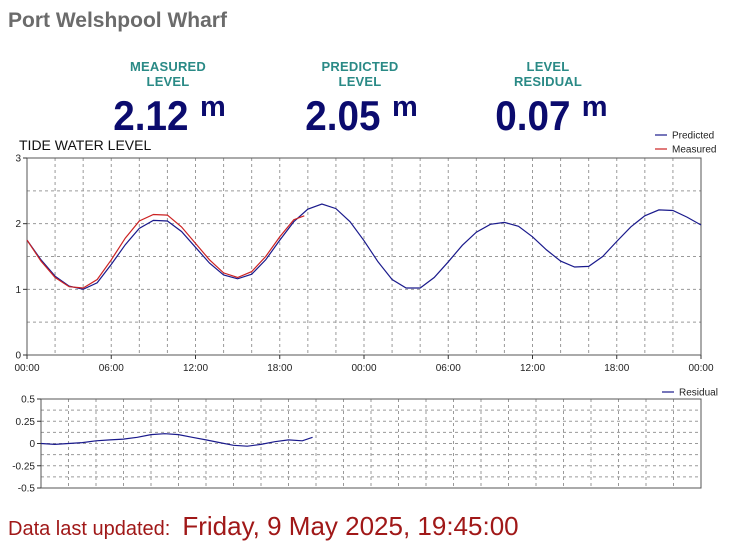  Describe the element at coordinates (350, 526) in the screenshot. I see `last-updated-value: Friday, 9 May 2025, 19:45:00` at that location.